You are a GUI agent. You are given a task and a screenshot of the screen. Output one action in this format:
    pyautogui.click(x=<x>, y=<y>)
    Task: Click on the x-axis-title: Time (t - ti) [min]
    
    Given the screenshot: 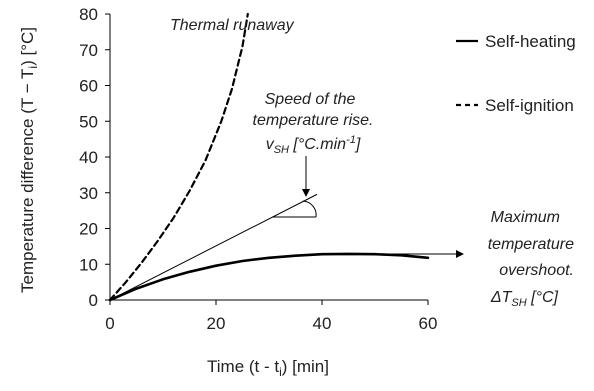 What is the action you would take?
    pyautogui.click(x=268, y=368)
    